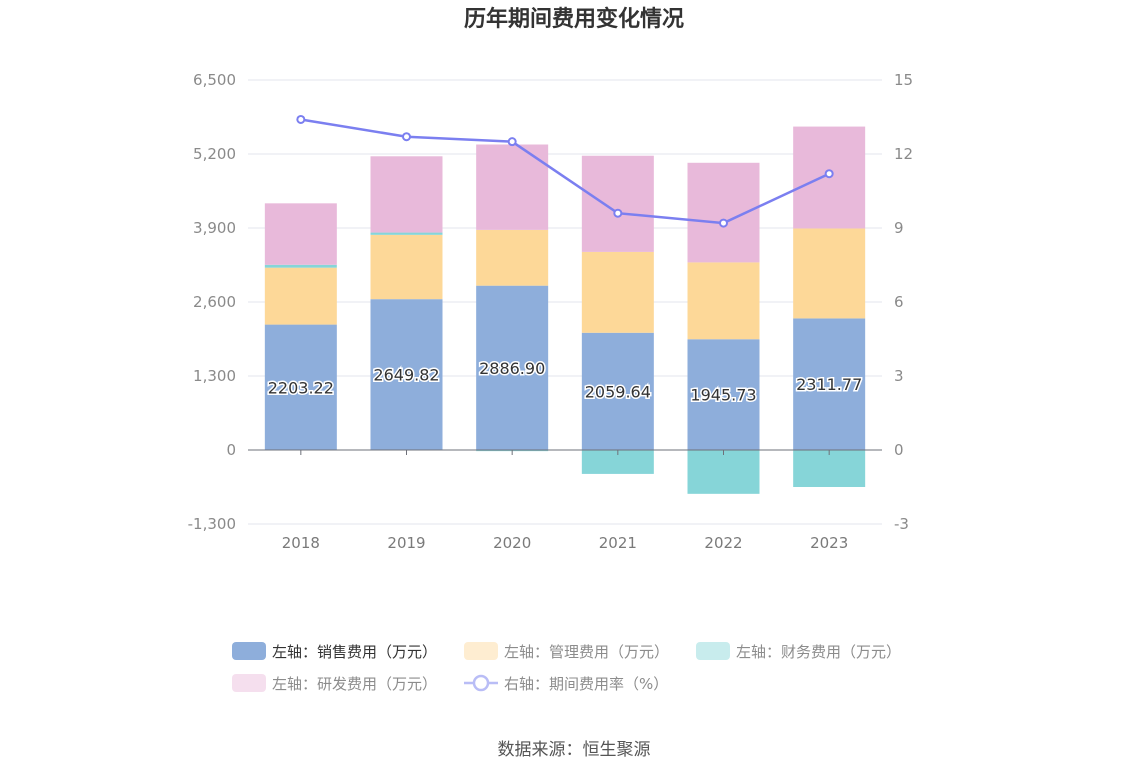 This screenshot has height=776, width=1148. I want to click on legend-item-label: 右轴：期间费用率（%）, so click(586, 684).